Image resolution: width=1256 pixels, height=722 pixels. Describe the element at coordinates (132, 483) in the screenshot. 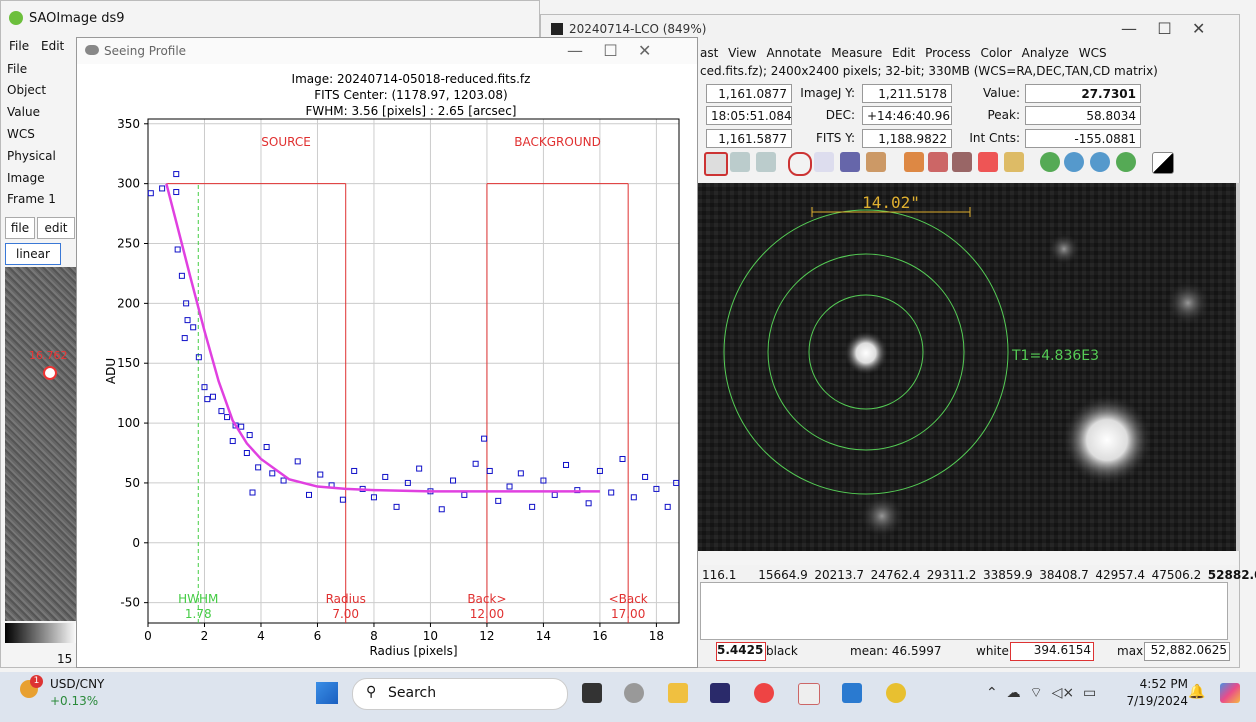

I see `y-tick-label: 50` at that location.